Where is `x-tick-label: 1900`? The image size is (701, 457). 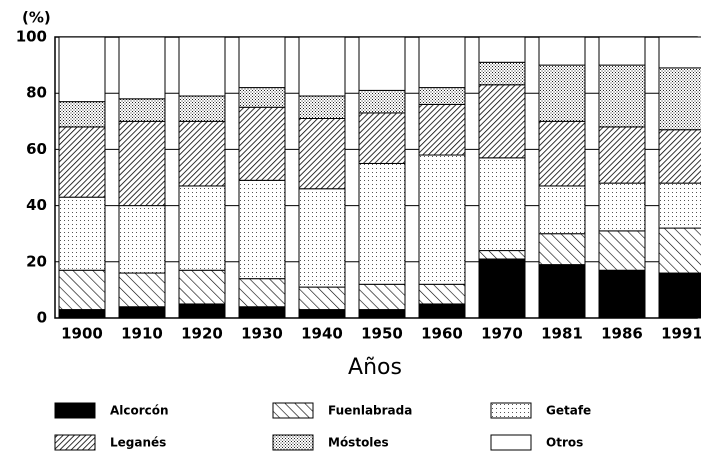
x-tick-label: 1900 is located at coordinates (82, 334).